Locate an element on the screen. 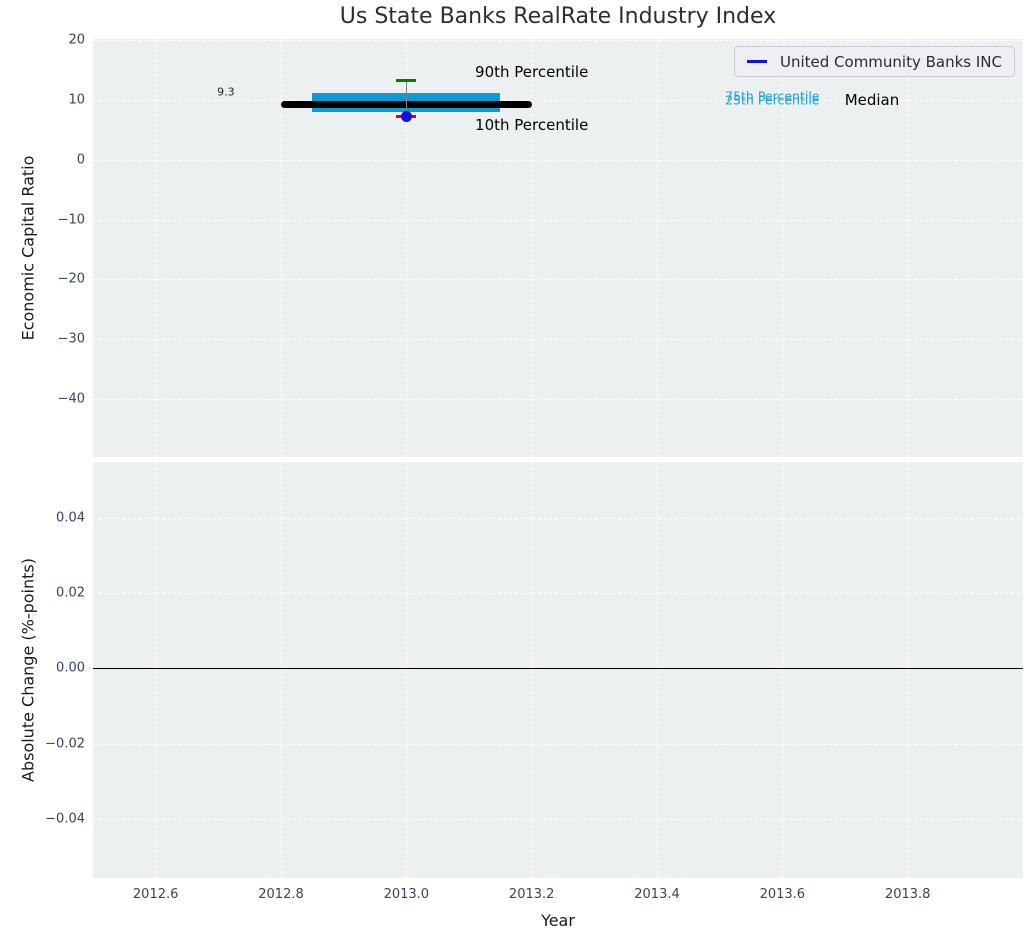 The image size is (1034, 942). company-marker is located at coordinates (406, 117).